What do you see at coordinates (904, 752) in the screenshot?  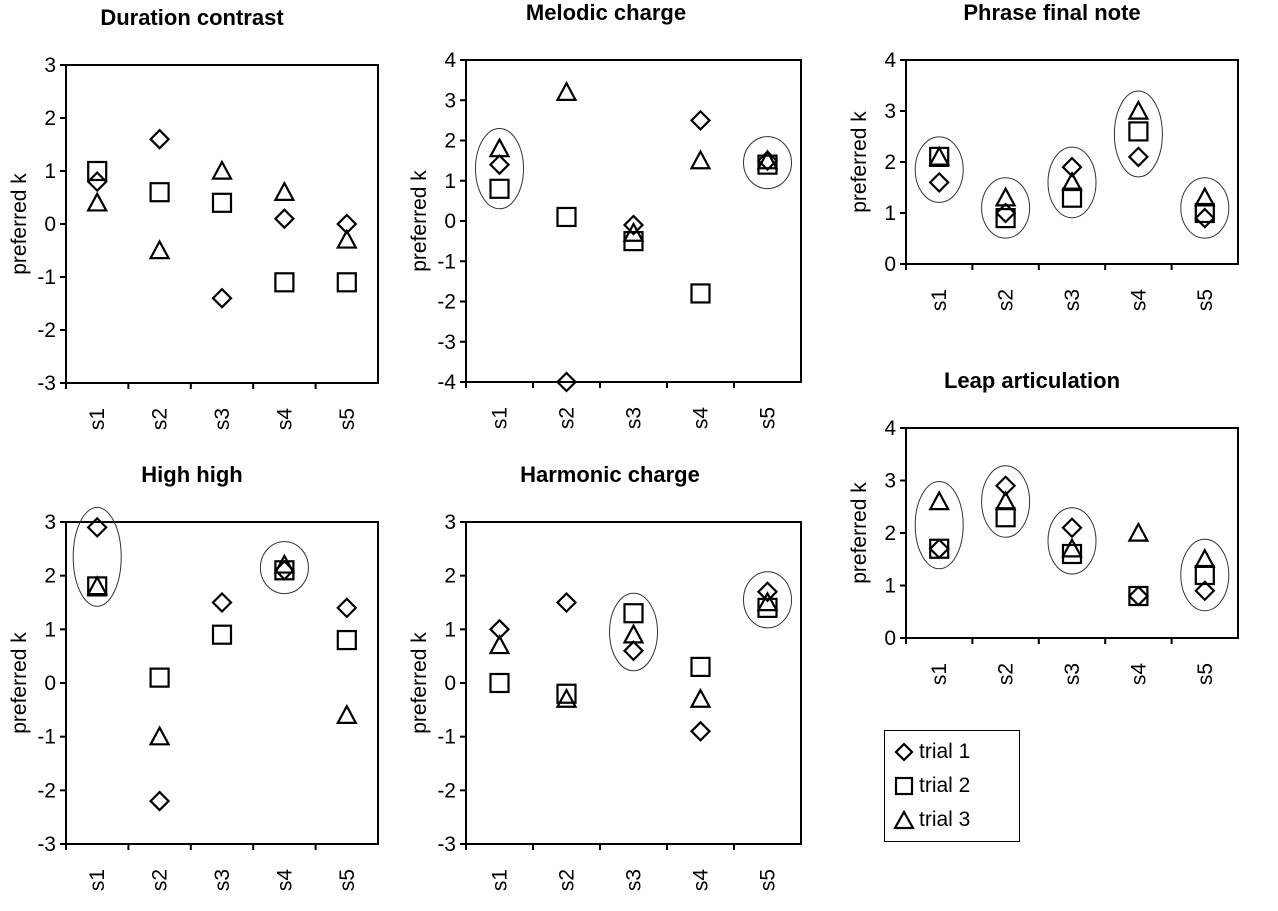 I see `diamond-marker-icon` at bounding box center [904, 752].